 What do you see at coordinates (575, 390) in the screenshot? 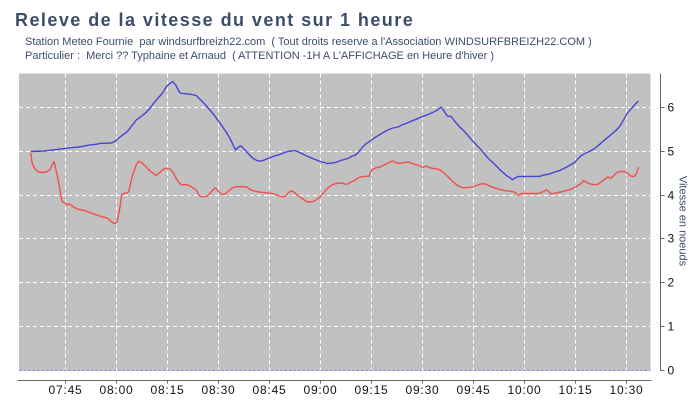
I see `svg-text: 10:15` at bounding box center [575, 390].